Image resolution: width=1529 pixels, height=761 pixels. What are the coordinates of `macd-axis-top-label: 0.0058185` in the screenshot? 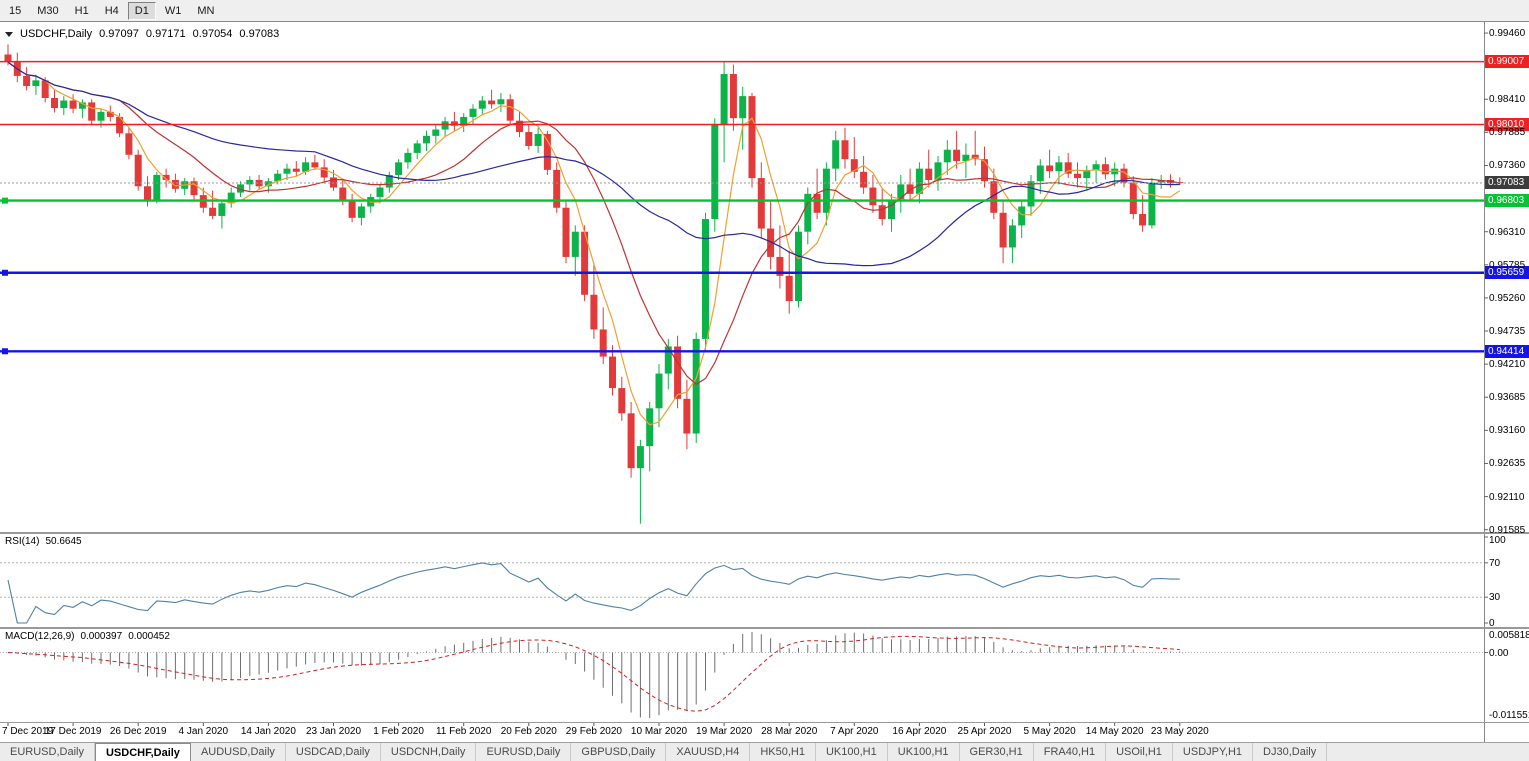 It's located at (1509, 635).